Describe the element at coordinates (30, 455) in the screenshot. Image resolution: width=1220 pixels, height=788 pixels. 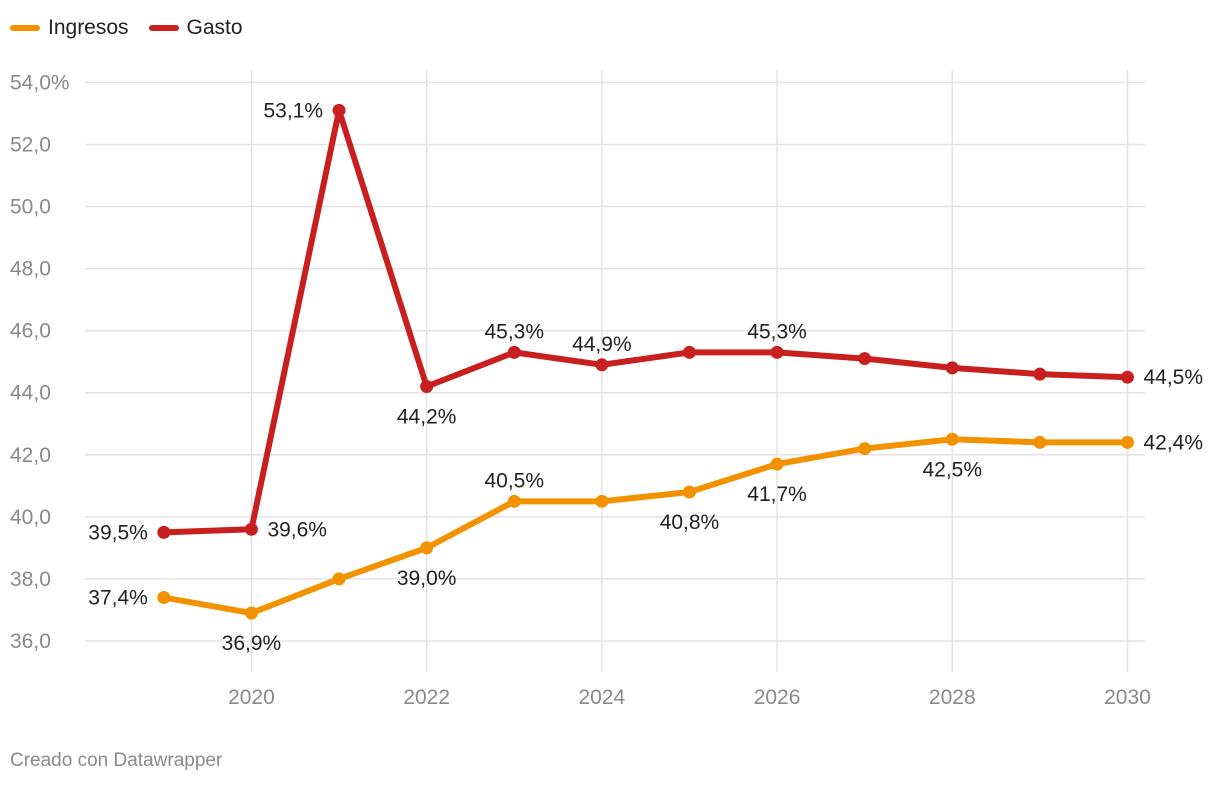
I see `y-tick-label: 42,0` at that location.